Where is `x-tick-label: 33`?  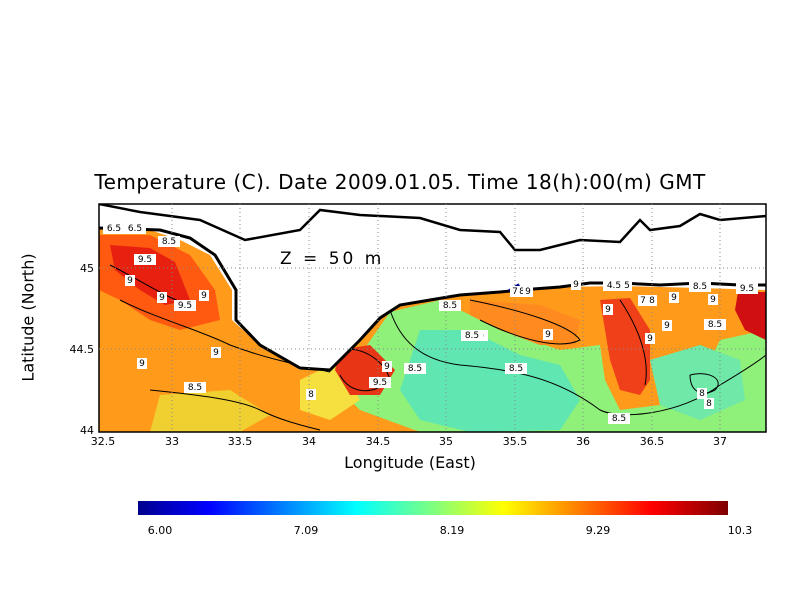 x-tick-label: 33 is located at coordinates (172, 441).